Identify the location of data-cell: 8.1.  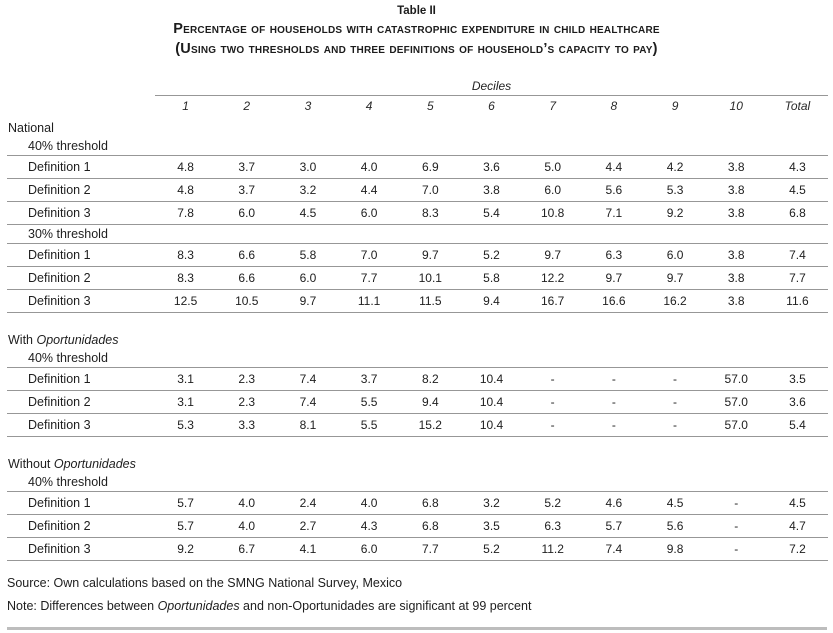
(308, 425).